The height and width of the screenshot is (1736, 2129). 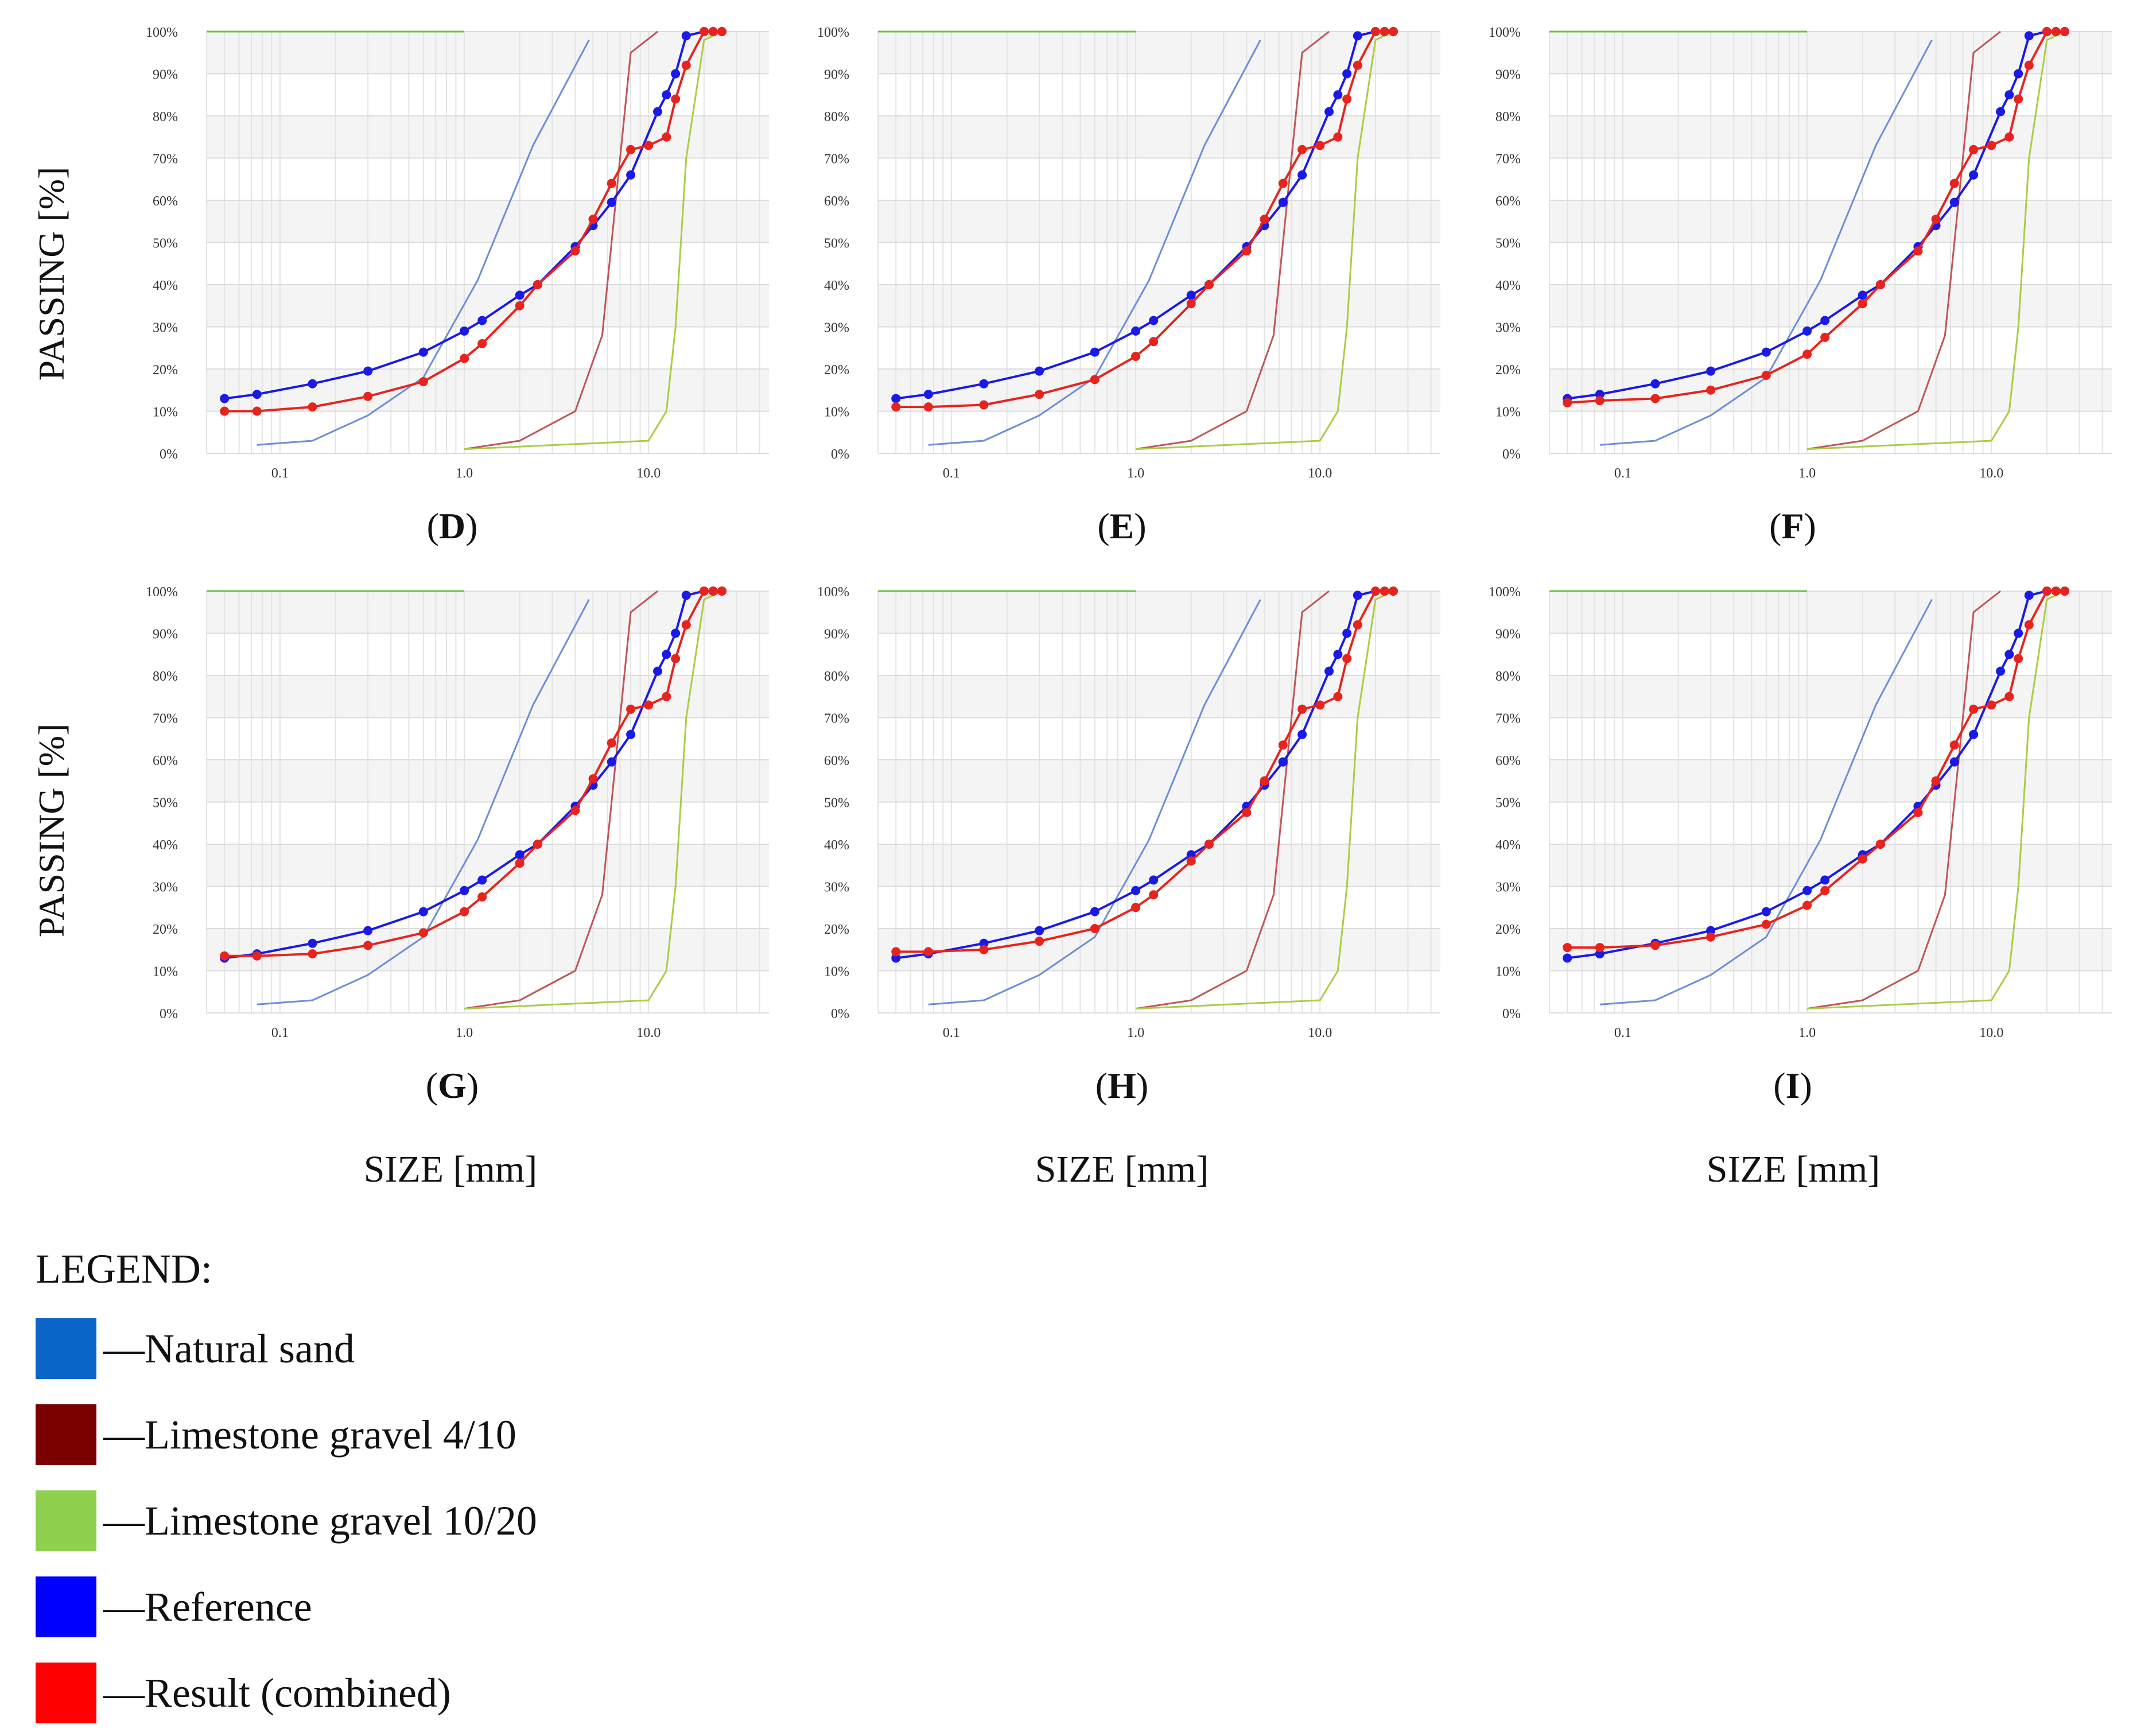 What do you see at coordinates (286, 1349) in the screenshot?
I see `legend-item-natural-sand: —Natural sand` at bounding box center [286, 1349].